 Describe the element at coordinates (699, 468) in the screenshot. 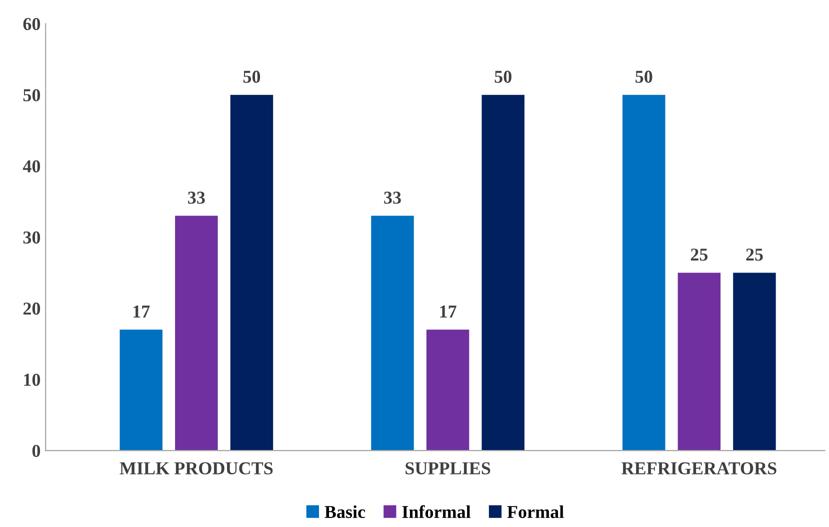

I see `x-tick-label: REFRIGERATORS` at that location.